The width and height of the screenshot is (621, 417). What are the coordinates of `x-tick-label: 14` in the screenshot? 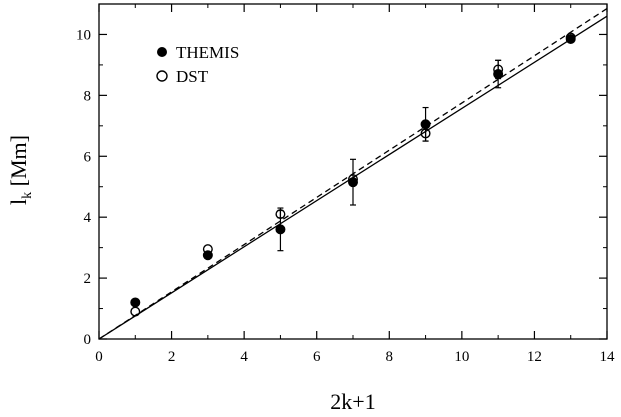 It's located at (608, 357).